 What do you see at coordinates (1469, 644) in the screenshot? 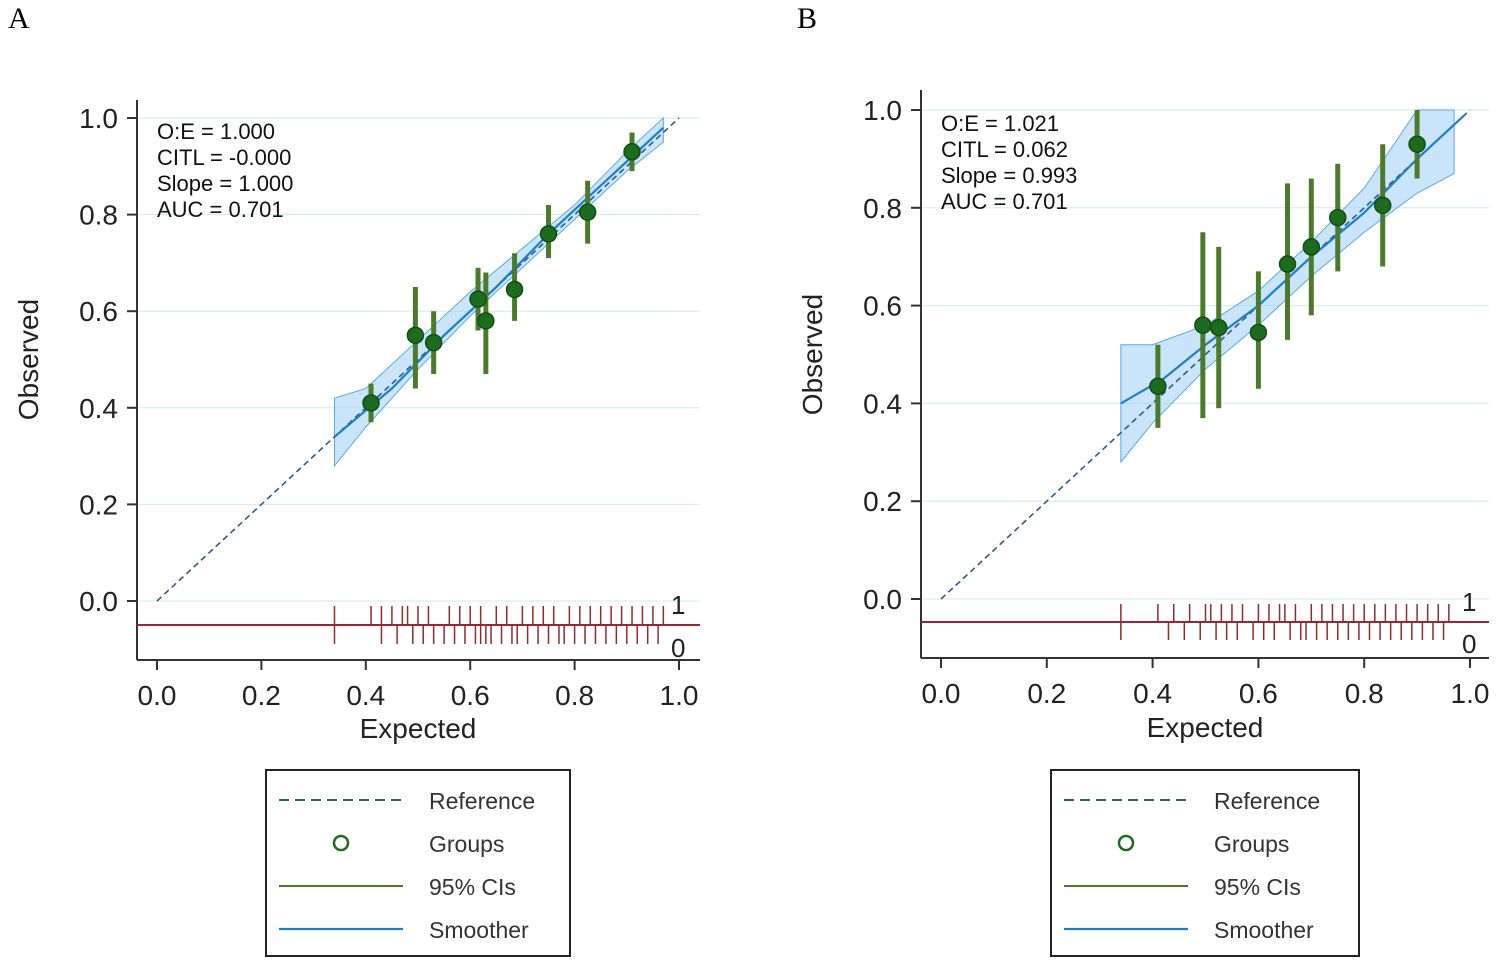
I see `panel-b-rug-label-0: 0` at bounding box center [1469, 644].